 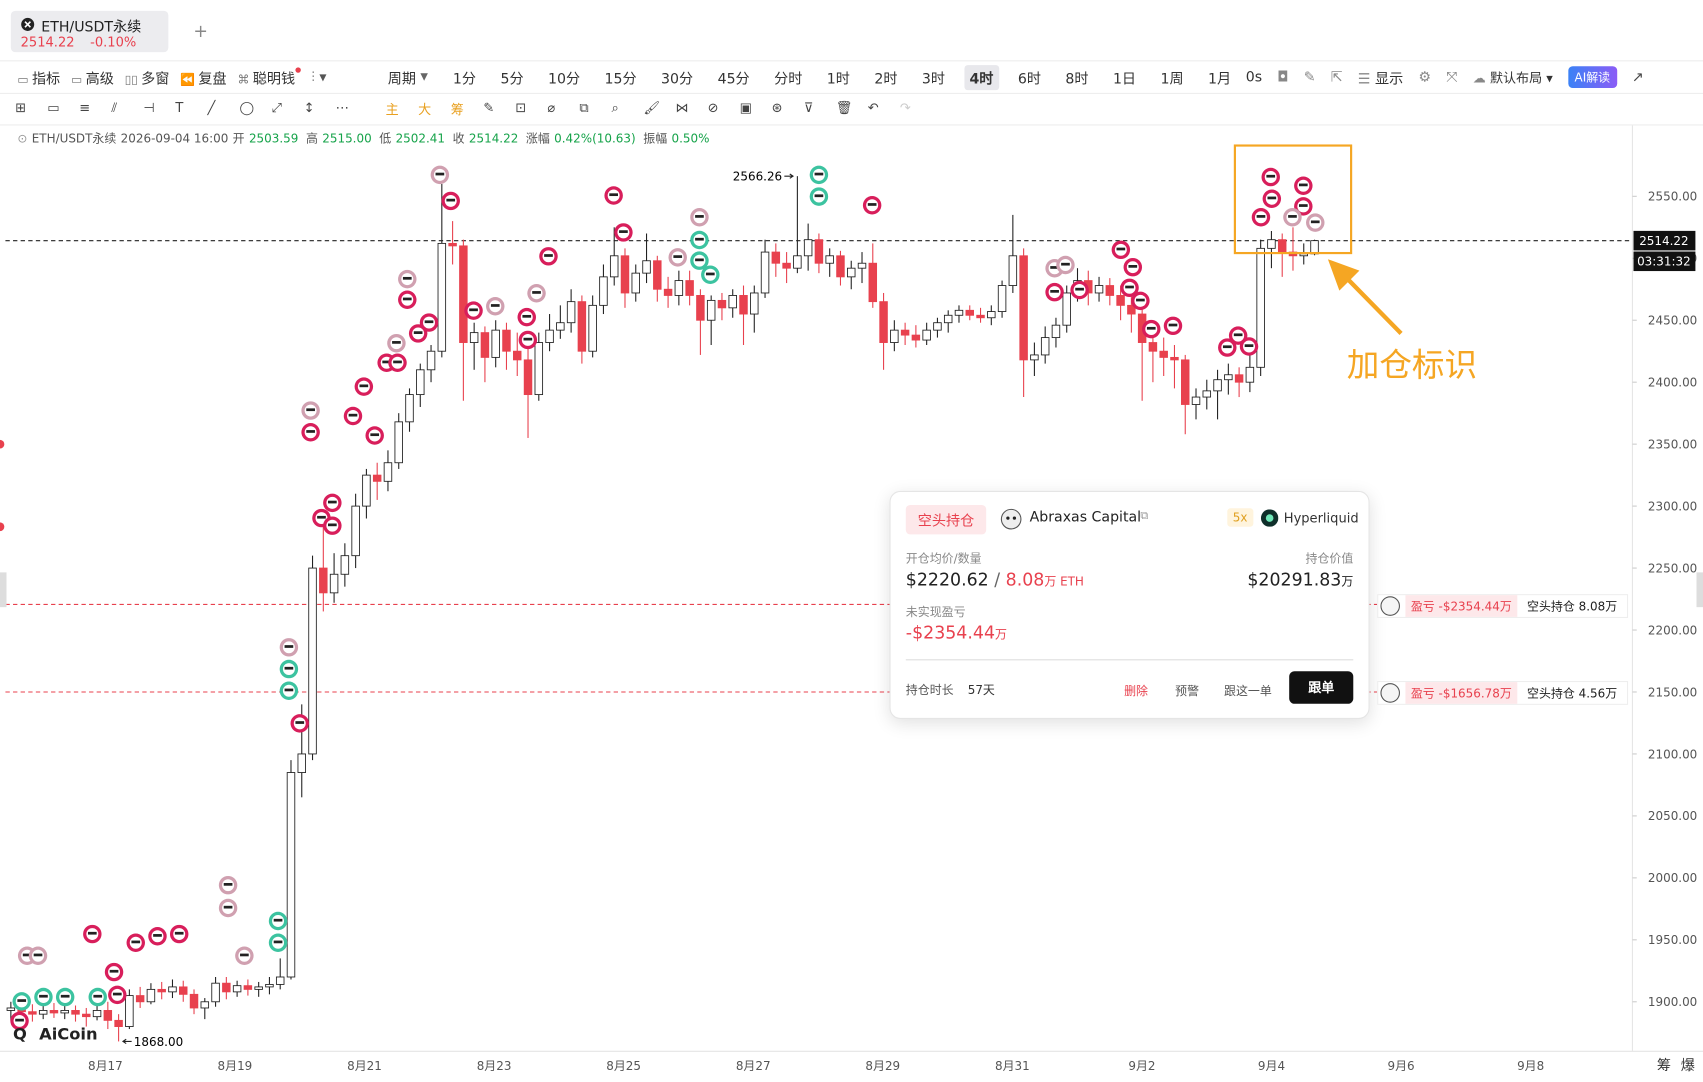 What do you see at coordinates (1336, 77) in the screenshot?
I see `share-icon: ⇱` at bounding box center [1336, 77].